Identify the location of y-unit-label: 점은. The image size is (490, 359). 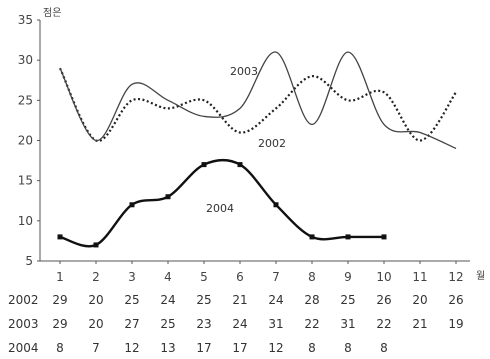
(52, 13).